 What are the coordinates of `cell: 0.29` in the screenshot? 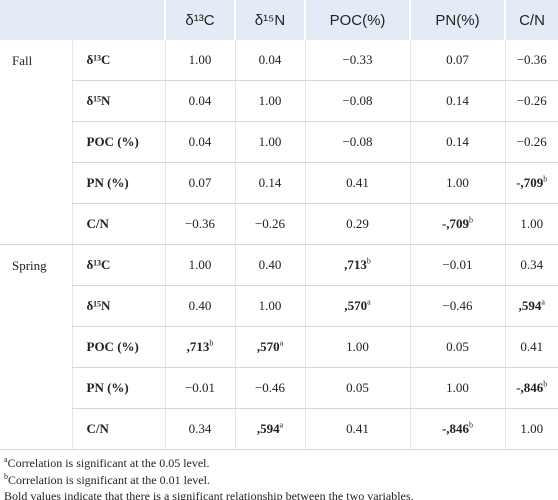 It's located at (357, 224).